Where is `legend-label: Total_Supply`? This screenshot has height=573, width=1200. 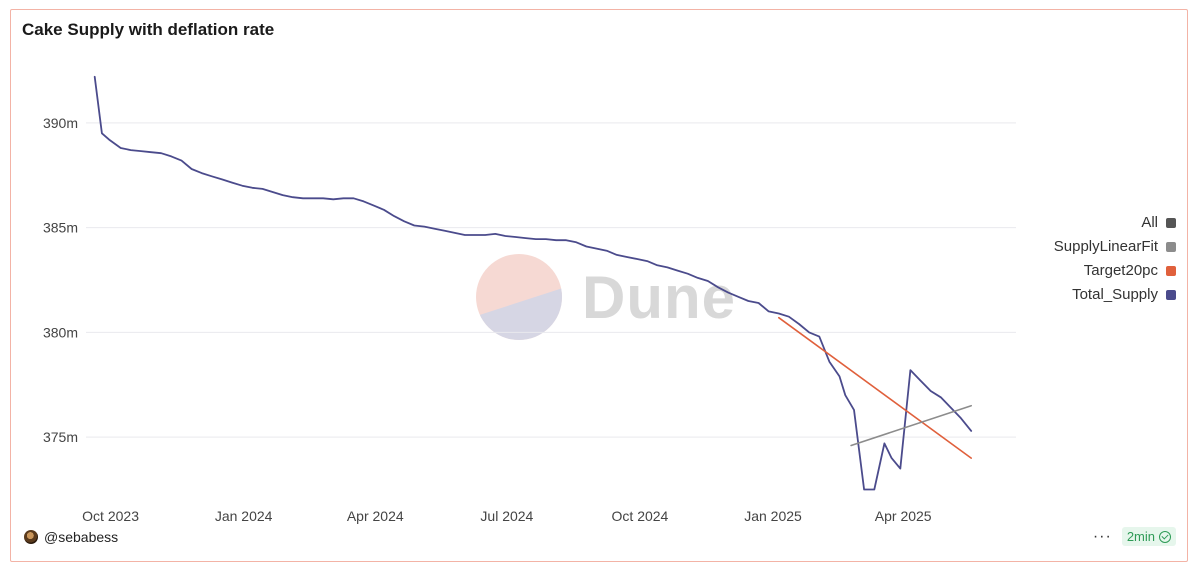
legend-label: Total_Supply is located at coordinates (1115, 294).